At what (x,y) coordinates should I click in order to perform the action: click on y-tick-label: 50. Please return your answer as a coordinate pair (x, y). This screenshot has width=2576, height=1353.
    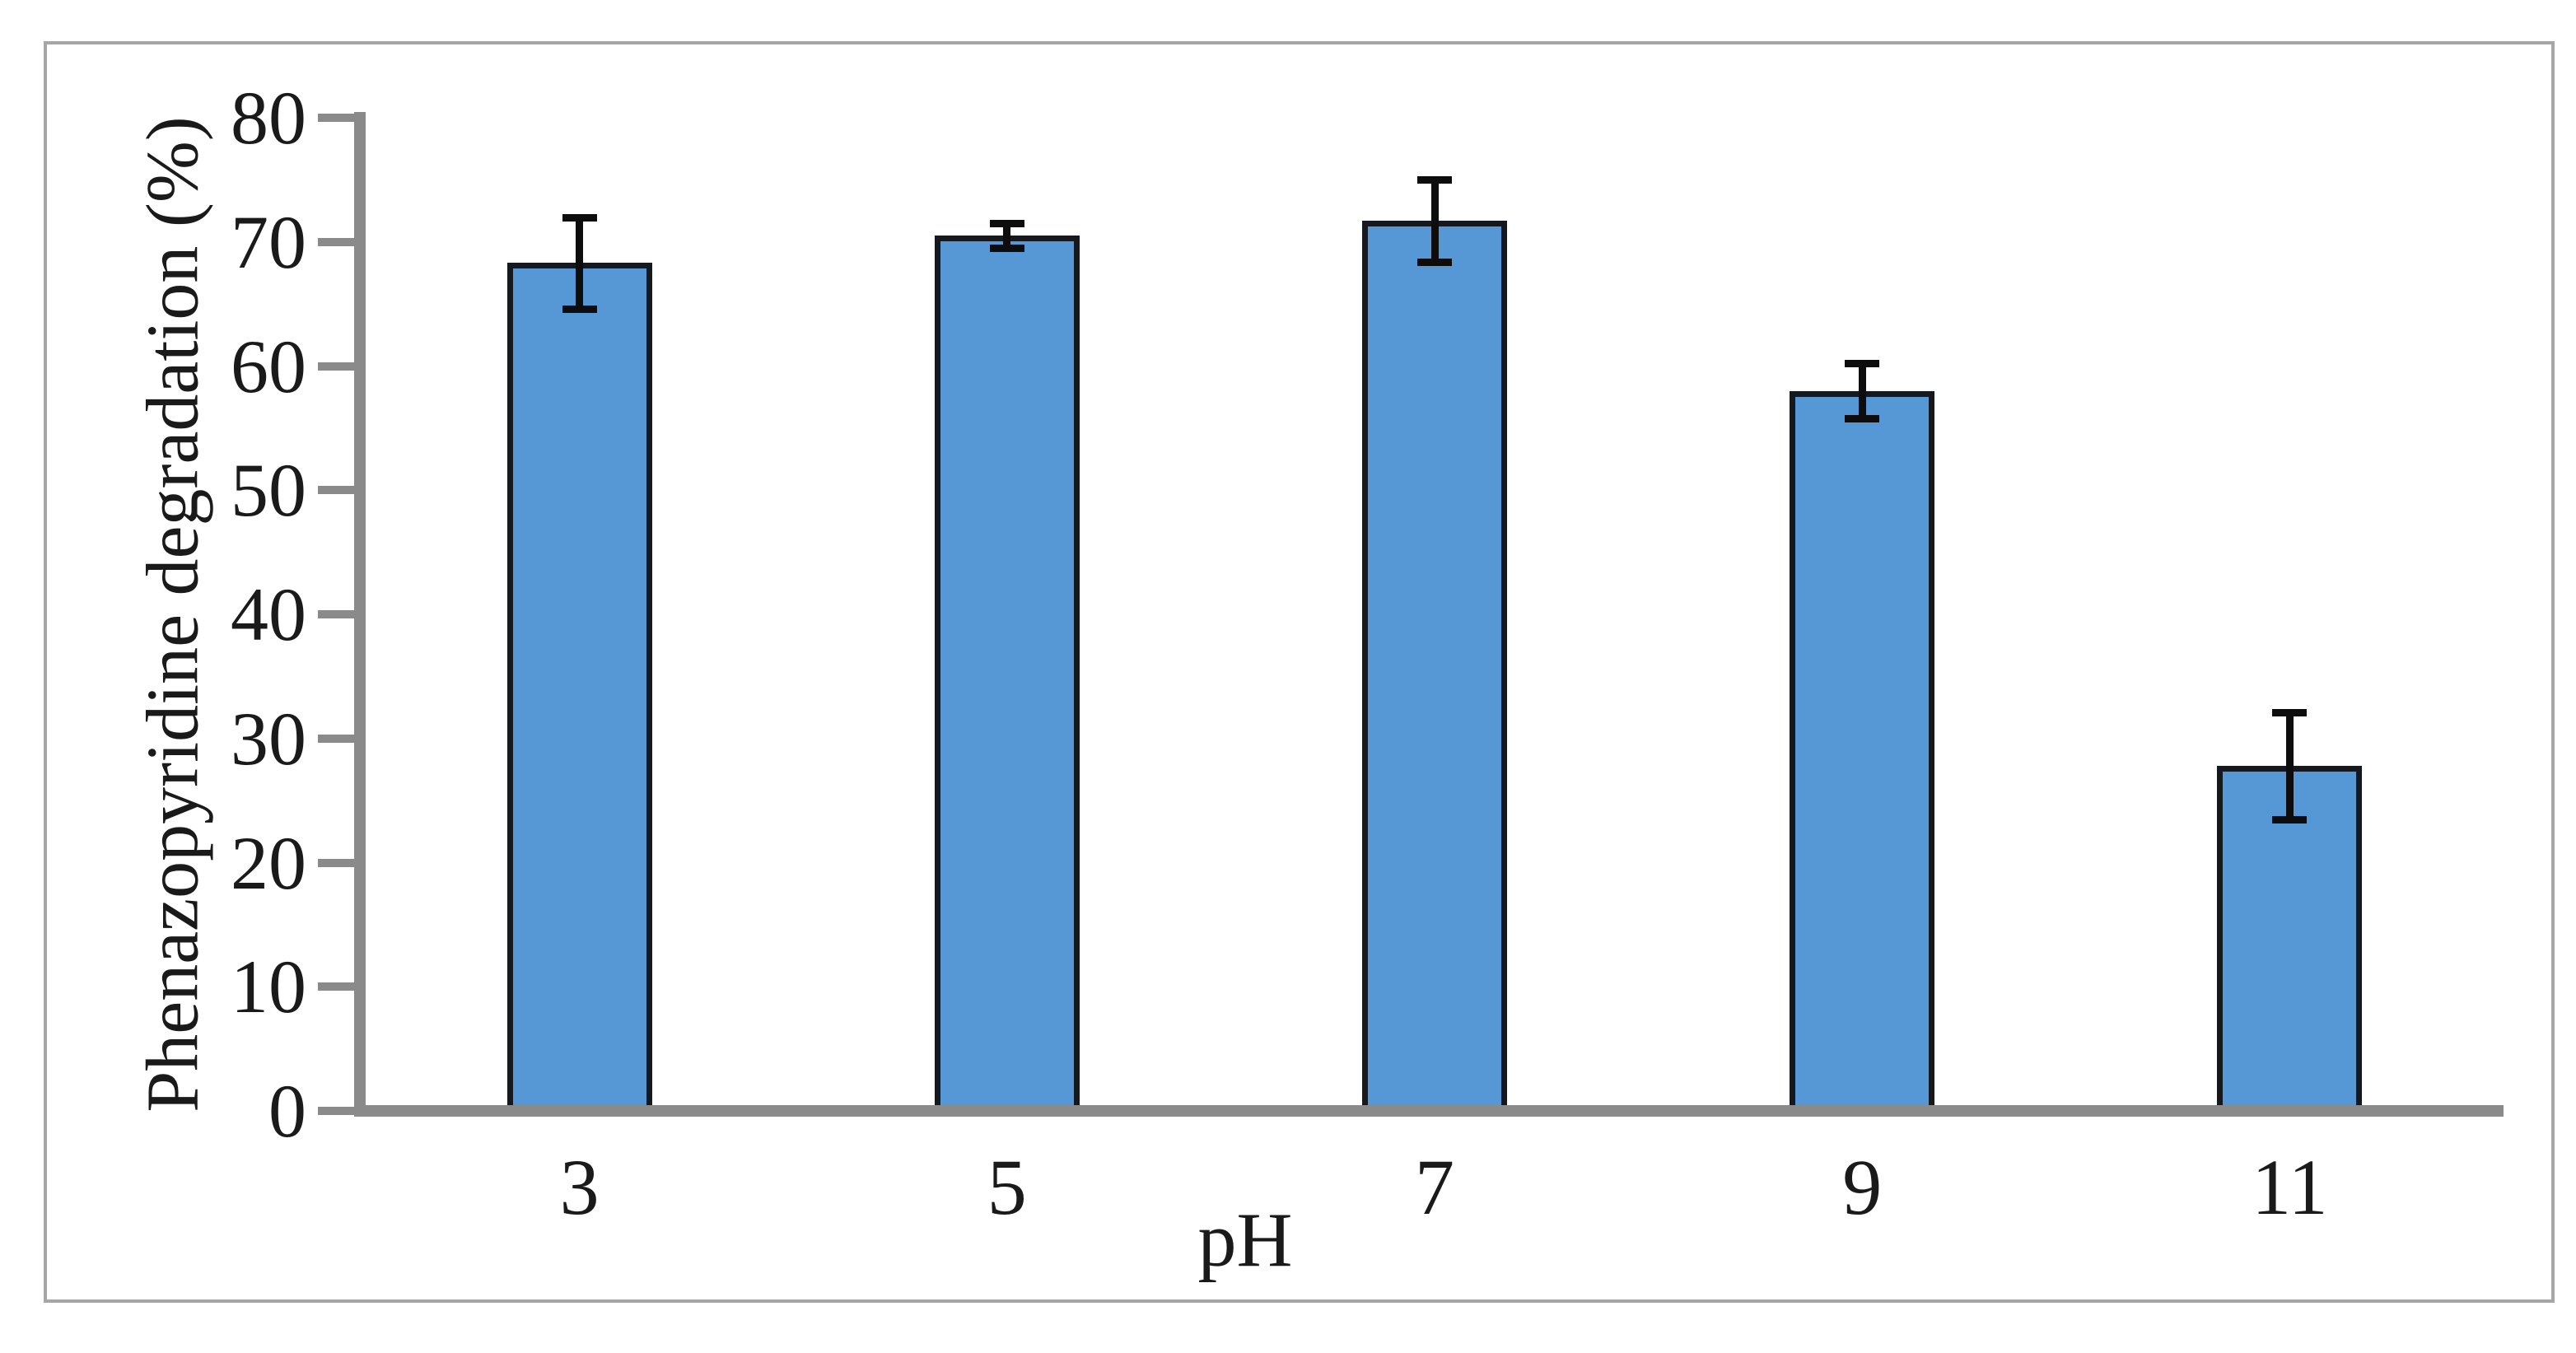
    Looking at the image, I should click on (268, 490).